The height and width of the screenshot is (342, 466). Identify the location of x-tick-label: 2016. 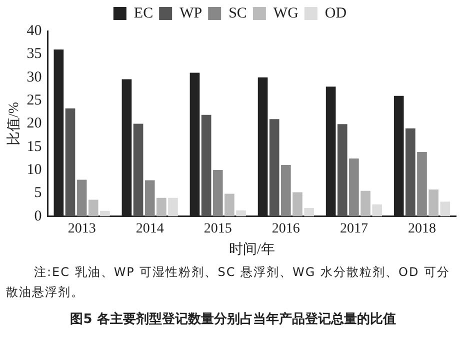
(286, 228).